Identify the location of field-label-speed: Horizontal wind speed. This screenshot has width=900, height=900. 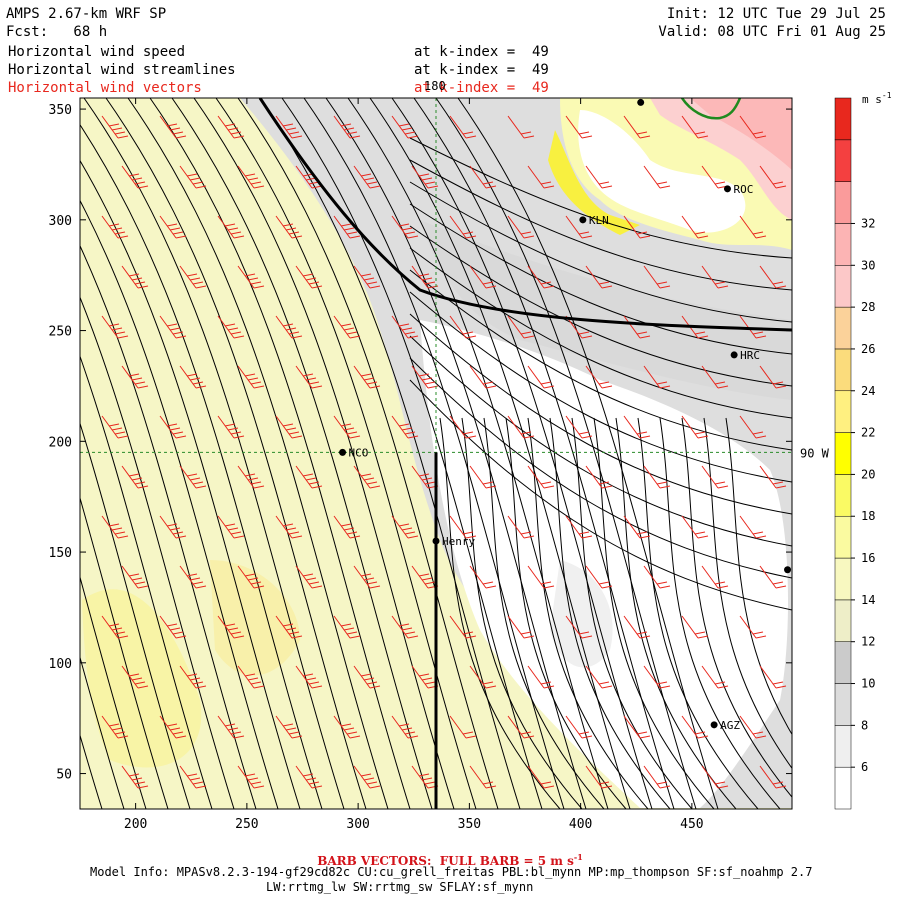
(97, 52).